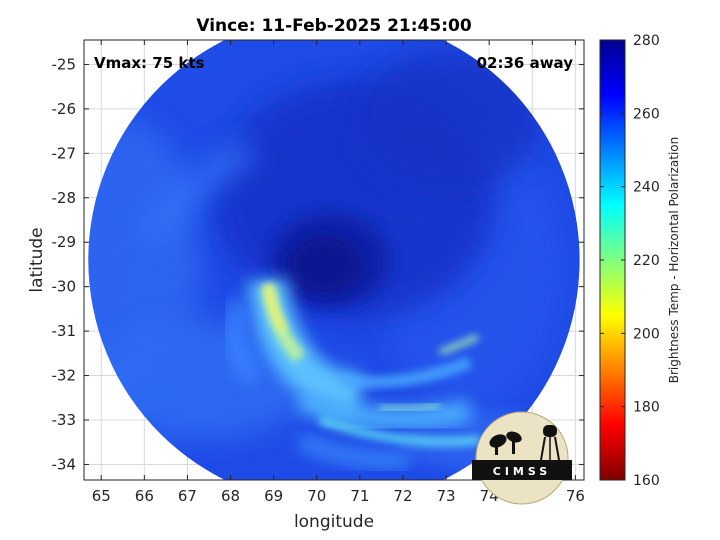 This screenshot has width=720, height=540. What do you see at coordinates (646, 41) in the screenshot?
I see `colorbar-tick-label: 280` at bounding box center [646, 41].